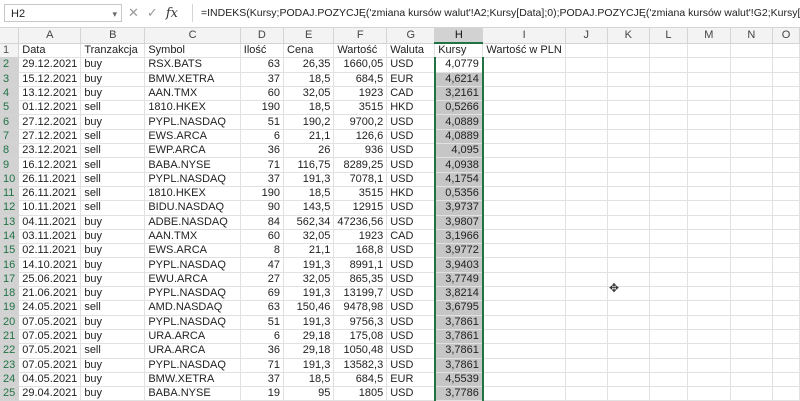  Describe the element at coordinates (669, 36) in the screenshot. I see `column-header-l: L` at that location.